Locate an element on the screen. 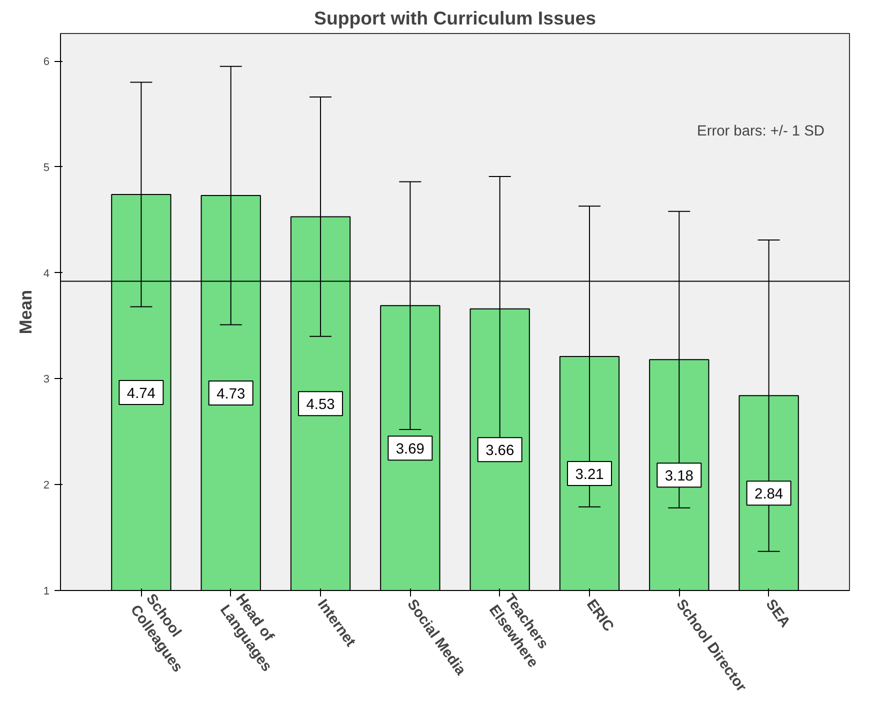 The width and height of the screenshot is (869, 720). y-tick-label: 5 is located at coordinates (46, 168).